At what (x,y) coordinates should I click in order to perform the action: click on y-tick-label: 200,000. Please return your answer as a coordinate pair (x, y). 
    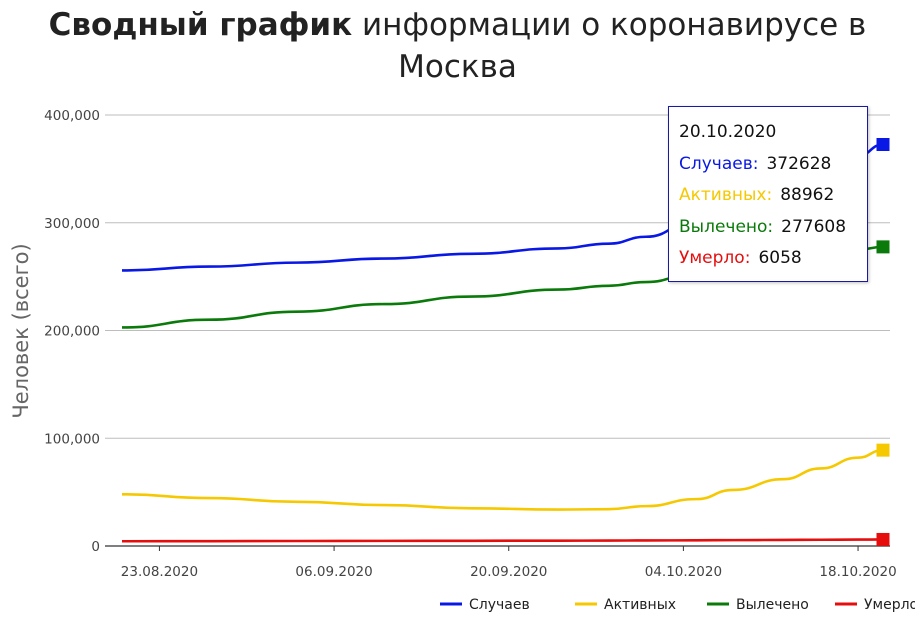
    Looking at the image, I should click on (72, 332).